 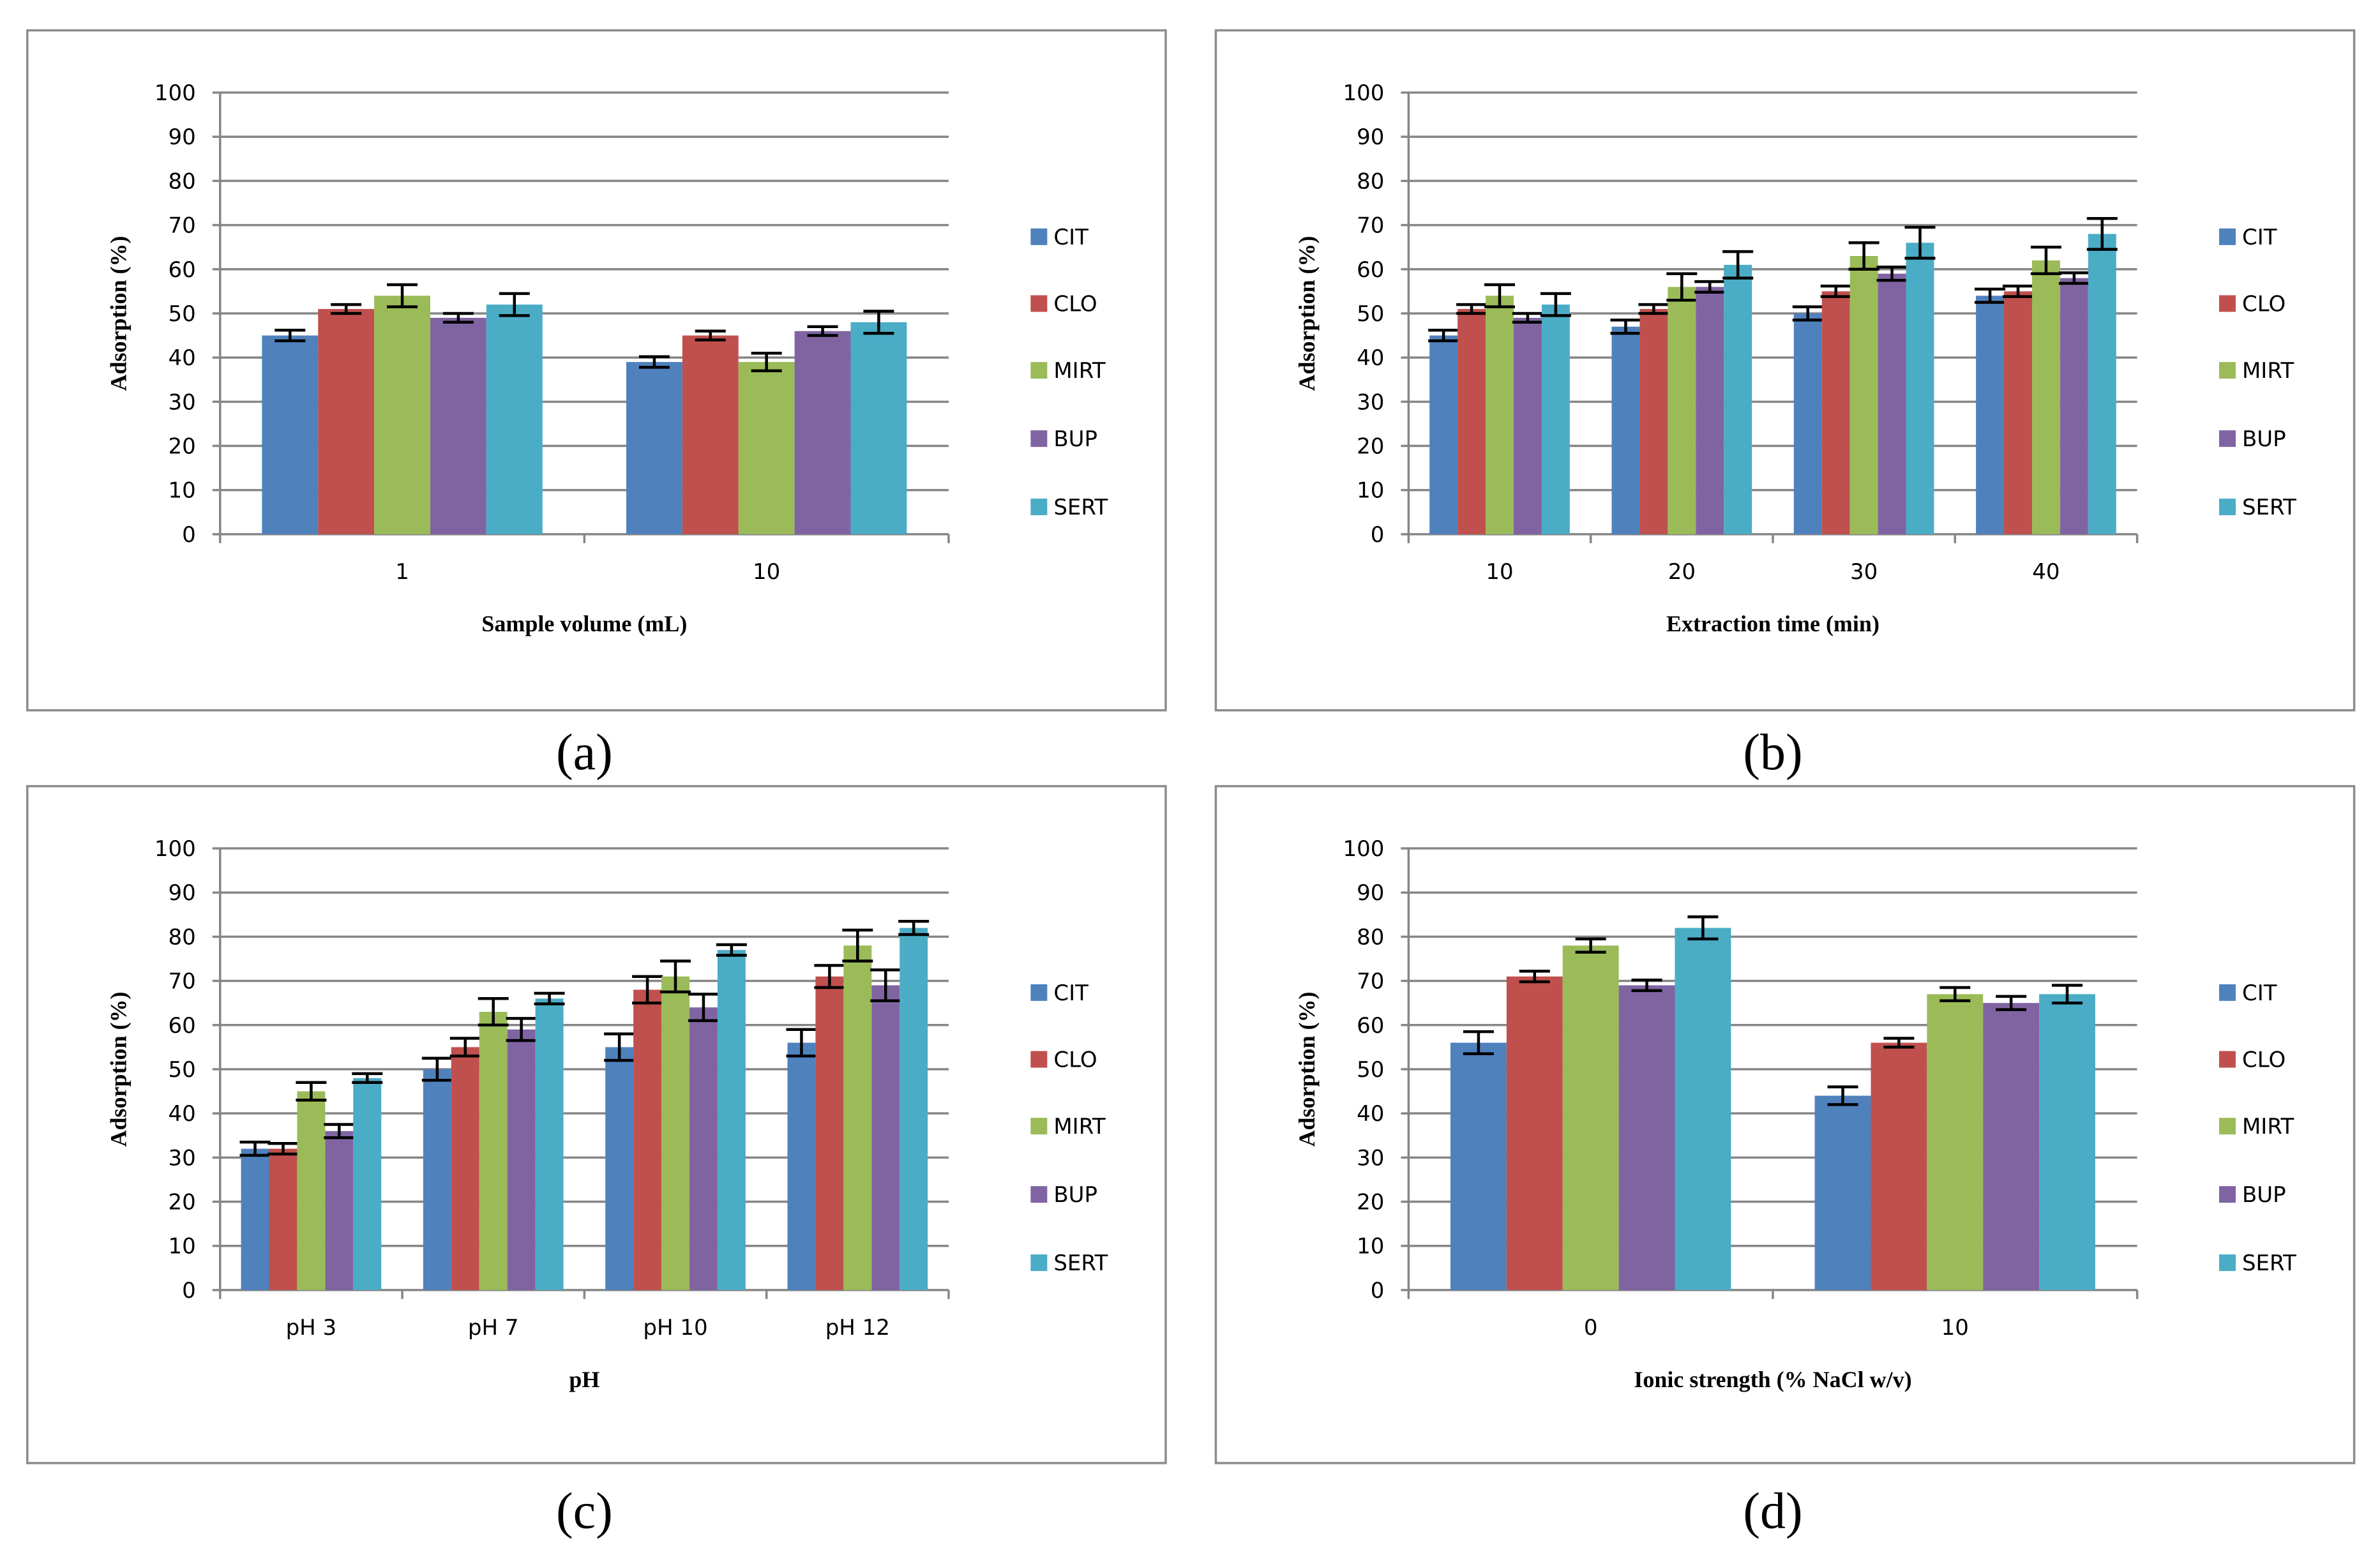 What do you see at coordinates (675, 1328) in the screenshot?
I see `x-tick-label: pH 10` at bounding box center [675, 1328].